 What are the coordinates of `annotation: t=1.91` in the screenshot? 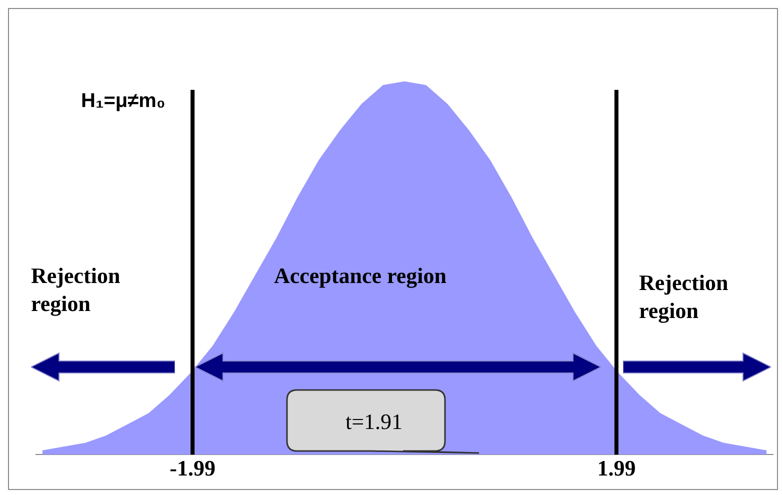 It's located at (374, 422).